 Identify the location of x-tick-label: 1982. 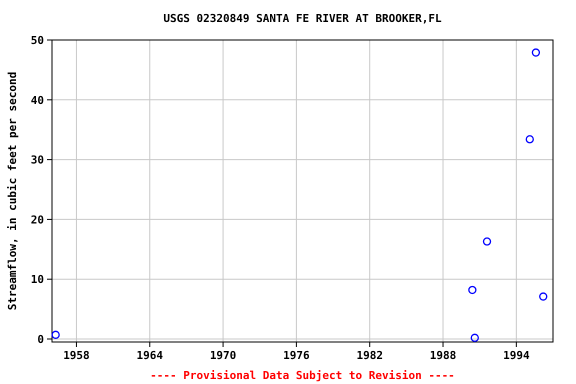
(369, 355).